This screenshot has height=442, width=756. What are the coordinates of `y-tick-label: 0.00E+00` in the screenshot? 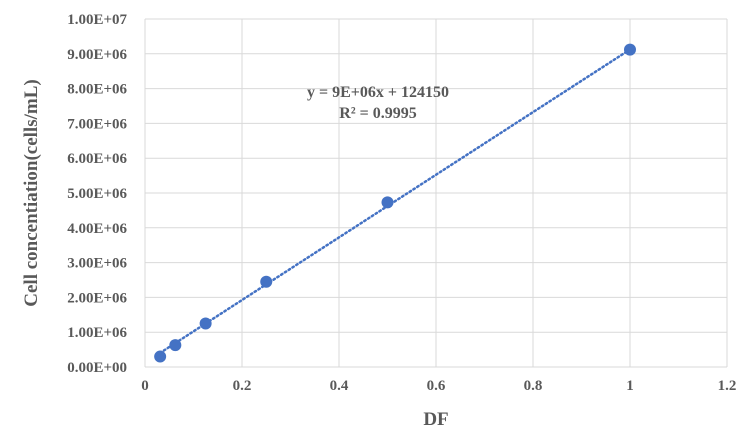 It's located at (97, 368).